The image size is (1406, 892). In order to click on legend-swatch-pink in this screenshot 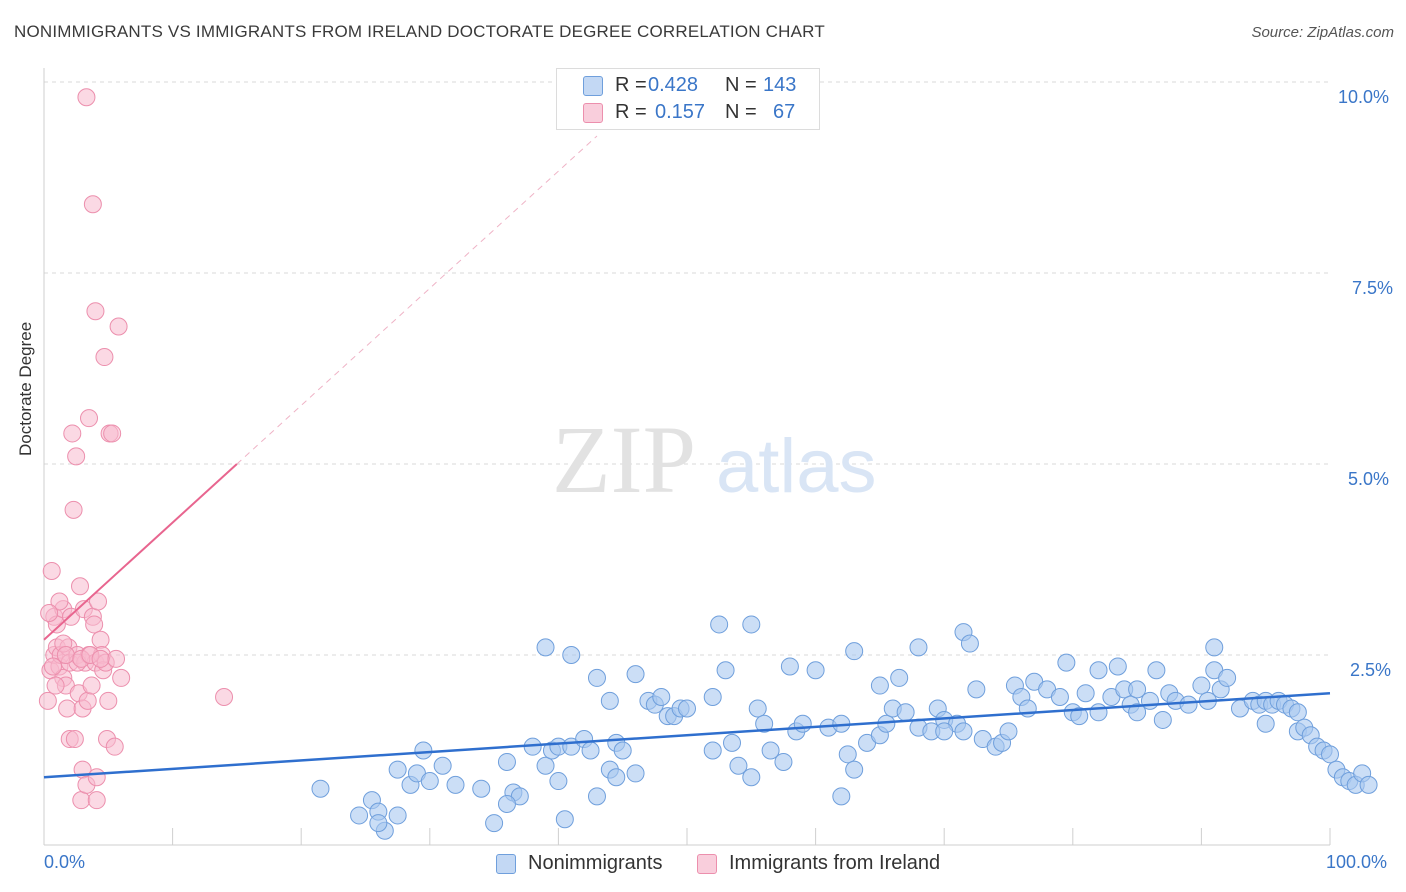, I will do `click(707, 864)`.